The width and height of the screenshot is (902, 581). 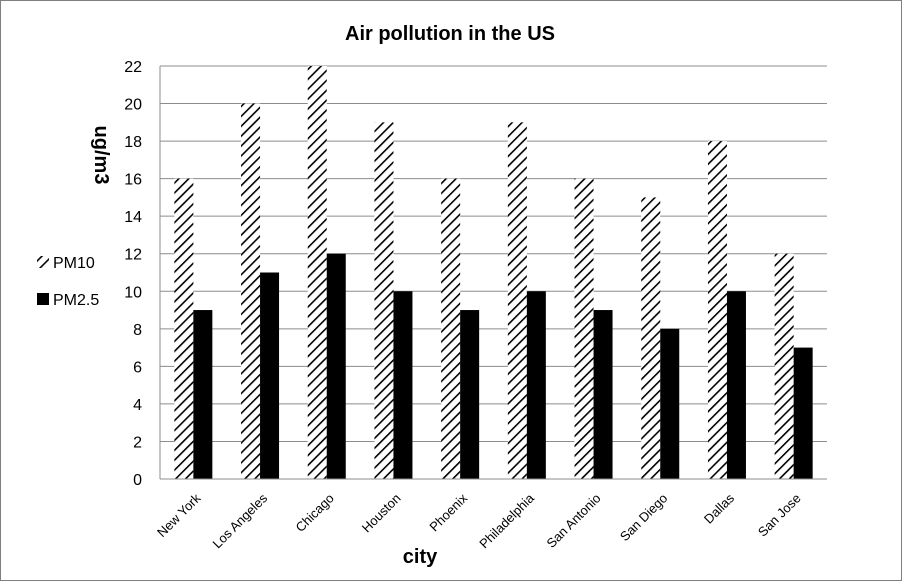 I want to click on x-axis-label: city, so click(x=420, y=557).